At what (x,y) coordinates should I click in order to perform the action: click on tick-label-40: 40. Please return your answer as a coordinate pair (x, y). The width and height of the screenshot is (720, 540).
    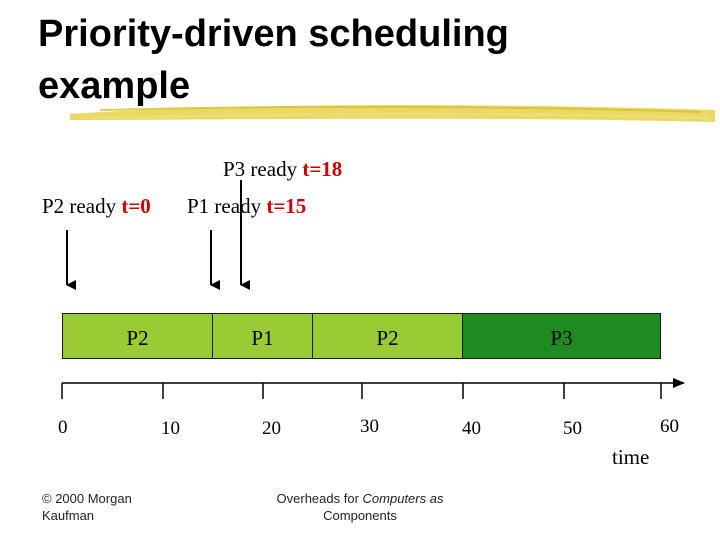
    Looking at the image, I should click on (471, 428).